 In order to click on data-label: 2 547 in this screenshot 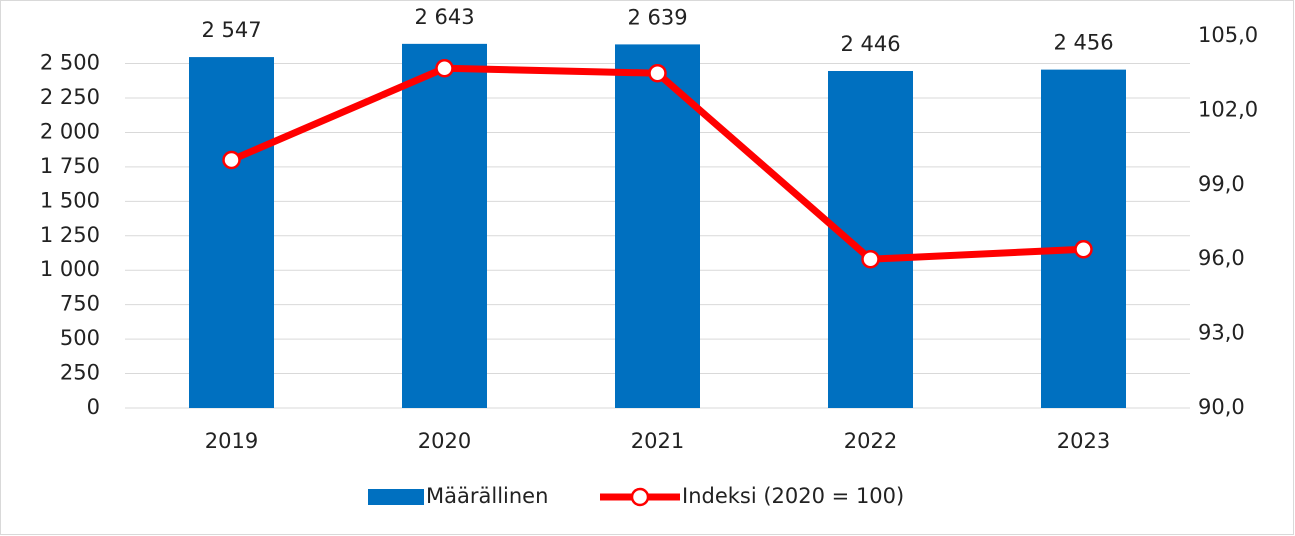, I will do `click(231, 30)`.